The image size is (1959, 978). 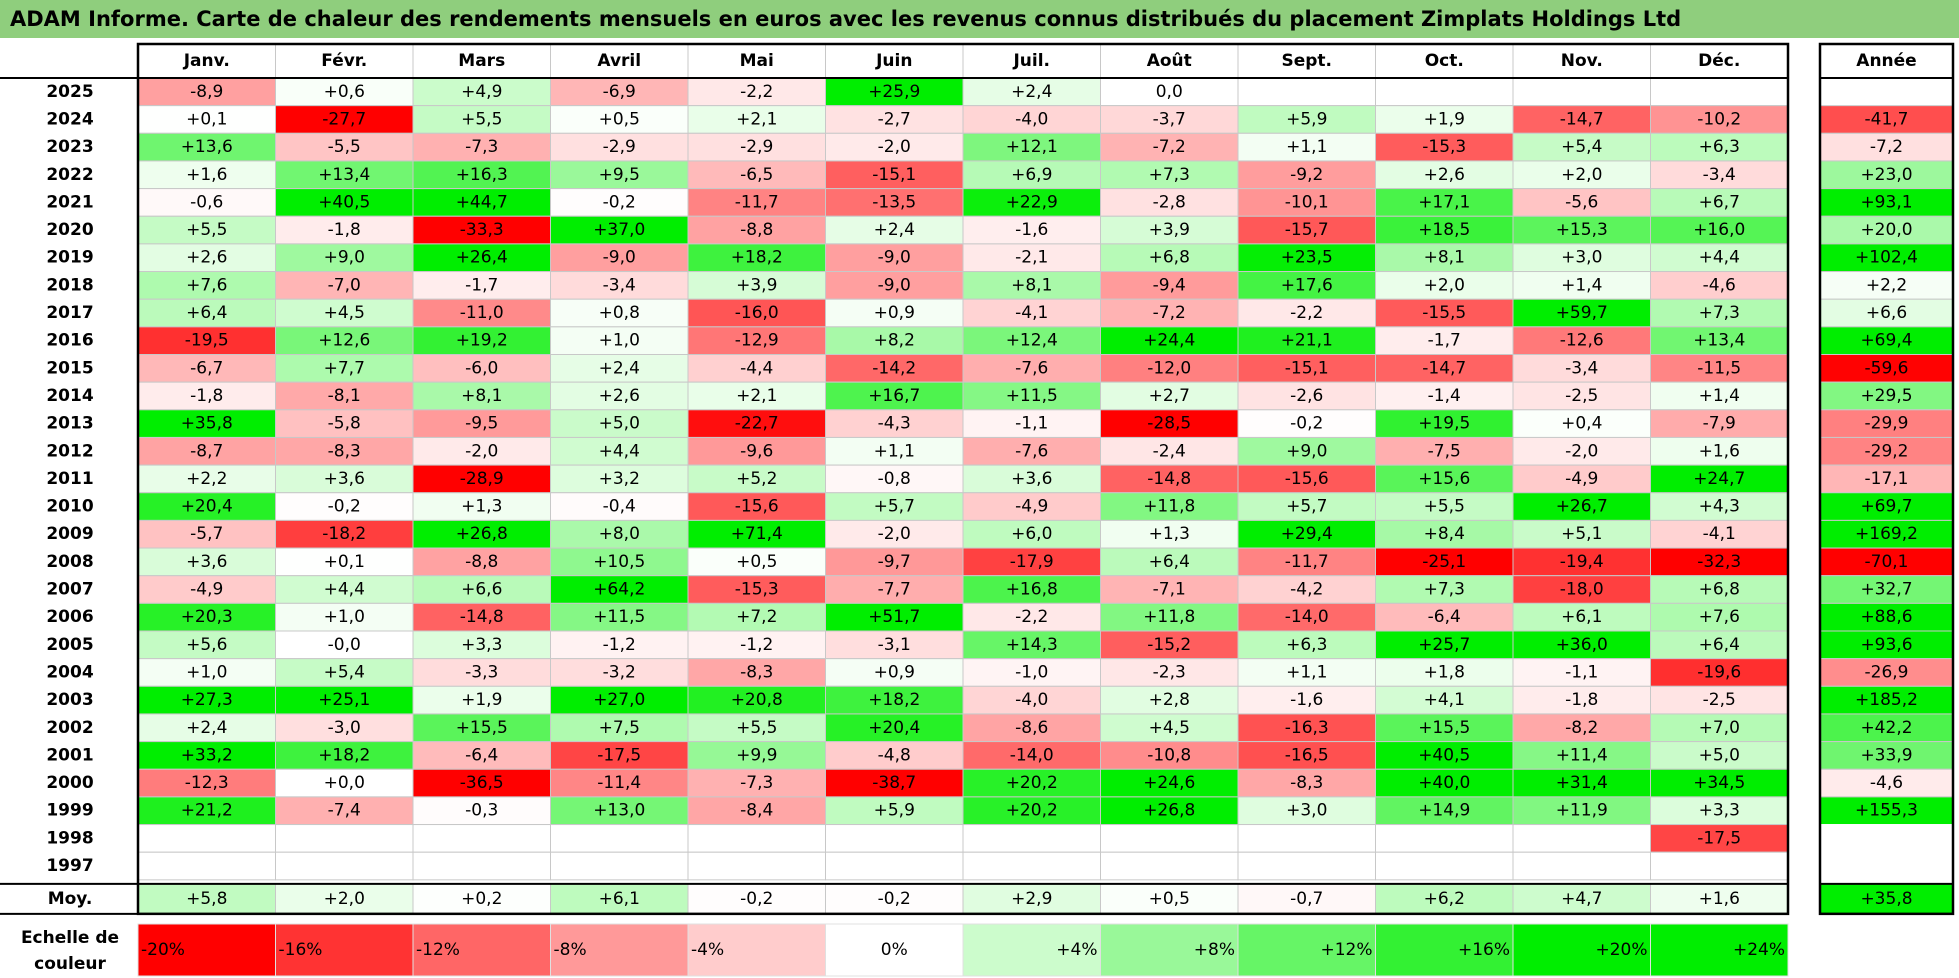 What do you see at coordinates (1886, 479) in the screenshot?
I see `annual-frame` at bounding box center [1886, 479].